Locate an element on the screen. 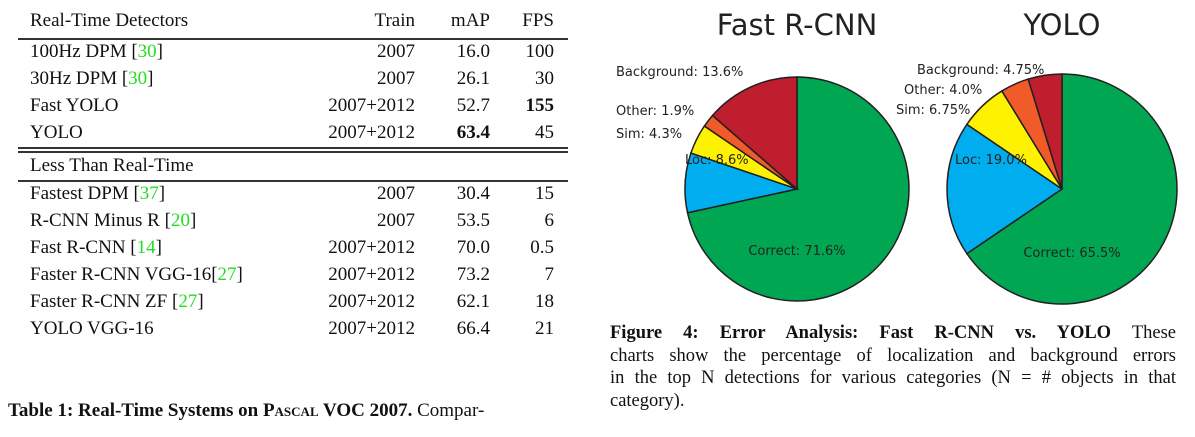  pie-label-sim: Sim: 6.75% is located at coordinates (933, 110).